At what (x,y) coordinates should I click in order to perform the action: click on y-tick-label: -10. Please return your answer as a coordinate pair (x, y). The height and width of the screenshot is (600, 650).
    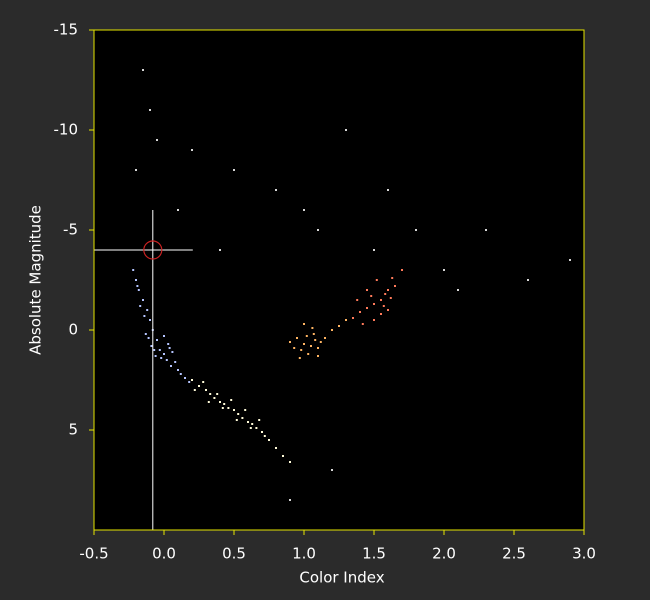
    Looking at the image, I should click on (66, 130).